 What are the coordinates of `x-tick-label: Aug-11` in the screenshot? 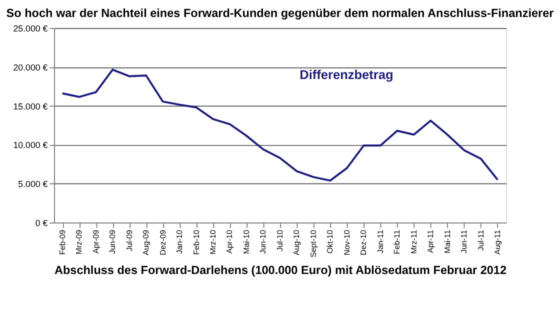 It's located at (497, 242).